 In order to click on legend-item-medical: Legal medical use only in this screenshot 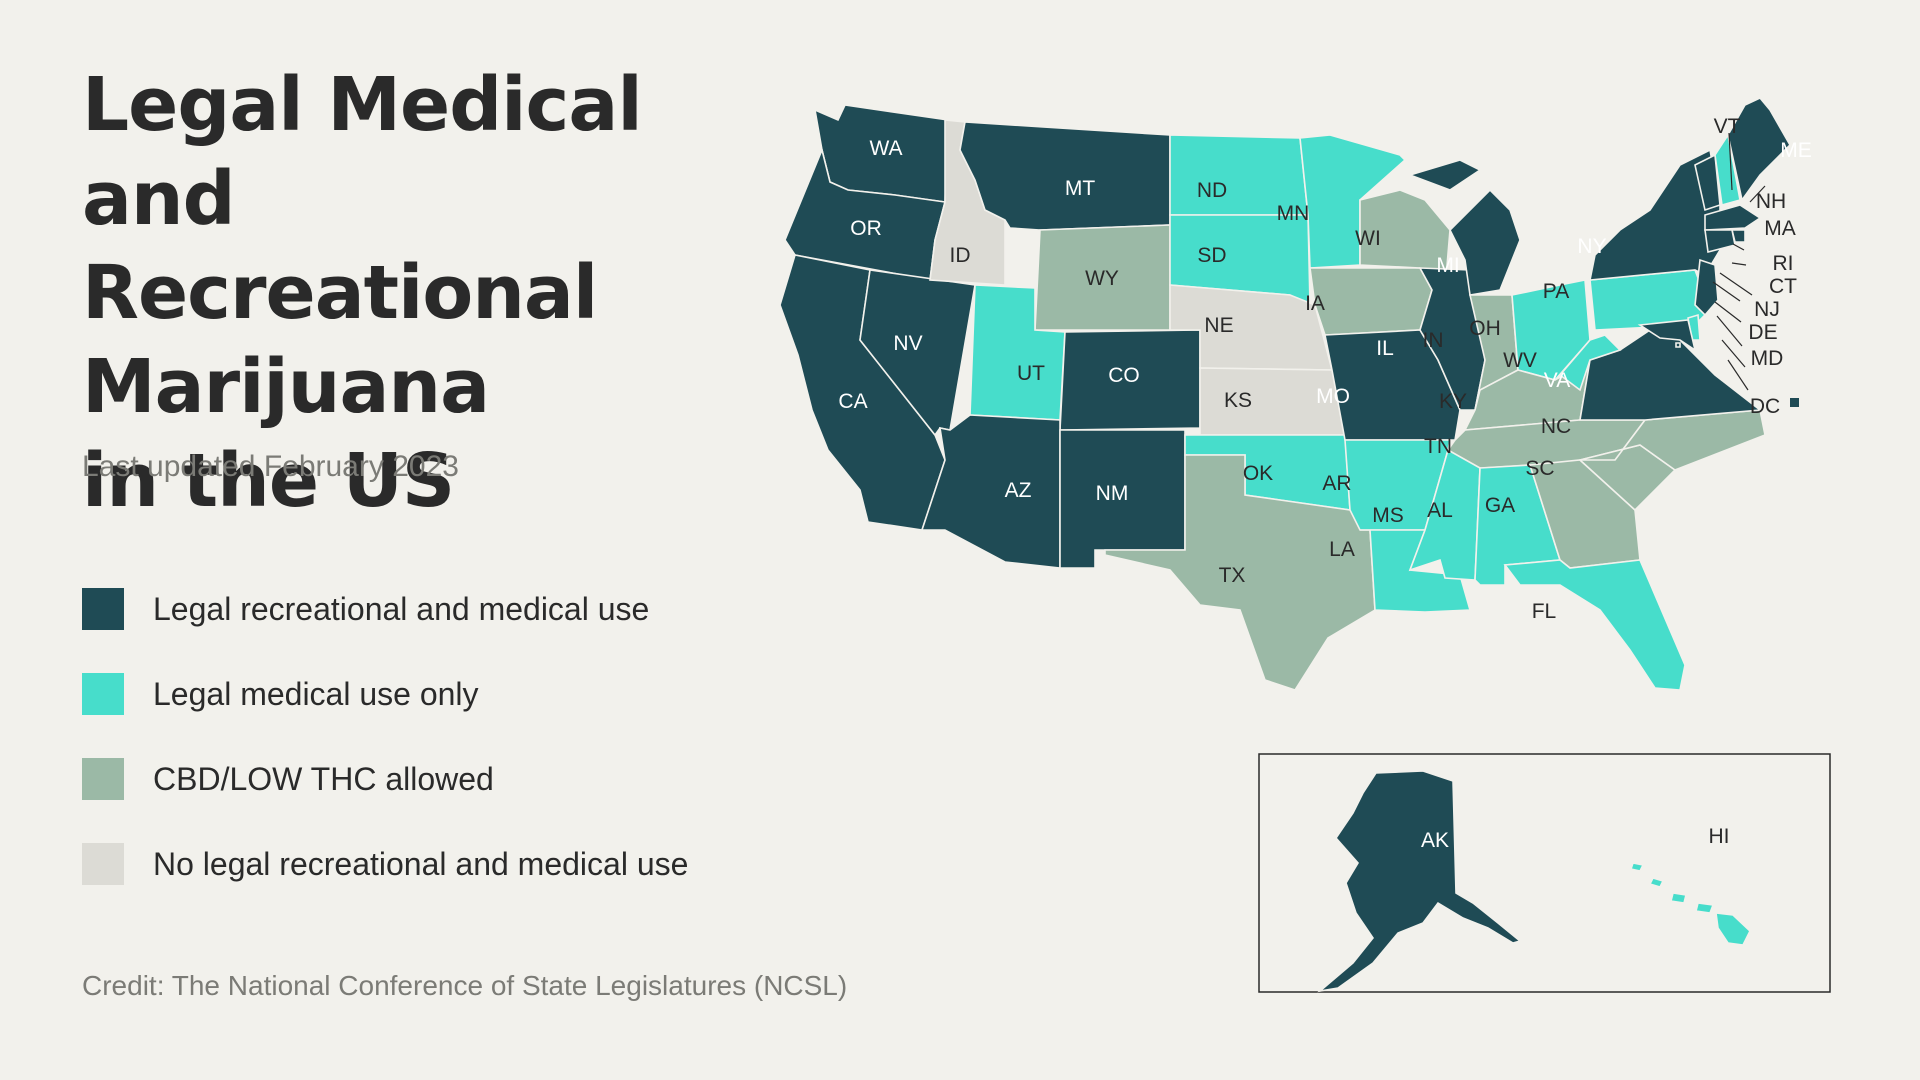, I will do `click(442, 695)`.